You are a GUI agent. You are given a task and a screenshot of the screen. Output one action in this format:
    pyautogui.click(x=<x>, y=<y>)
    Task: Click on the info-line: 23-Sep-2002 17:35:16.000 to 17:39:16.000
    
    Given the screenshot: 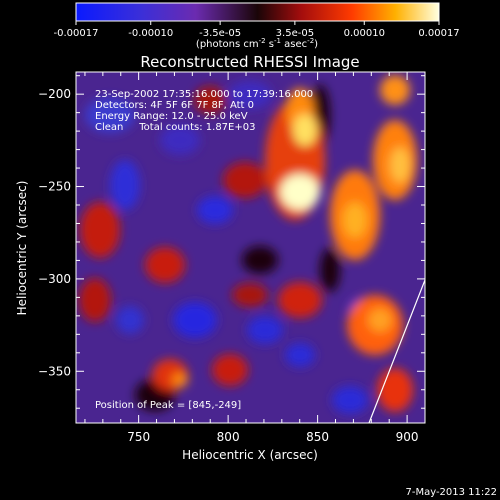 What is the action you would take?
    pyautogui.click(x=204, y=94)
    